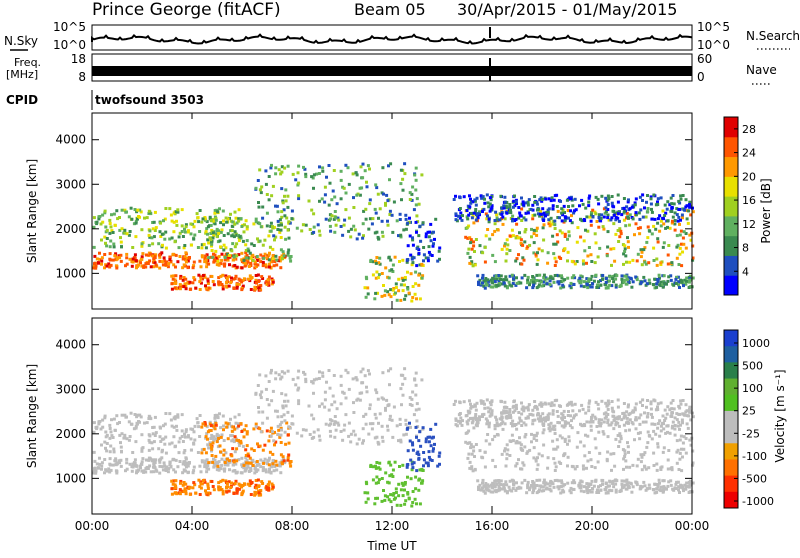 Image resolution: width=800 pixels, height=558 pixels. I want to click on velocity-colorbar-tick-label: -500, so click(754, 478).